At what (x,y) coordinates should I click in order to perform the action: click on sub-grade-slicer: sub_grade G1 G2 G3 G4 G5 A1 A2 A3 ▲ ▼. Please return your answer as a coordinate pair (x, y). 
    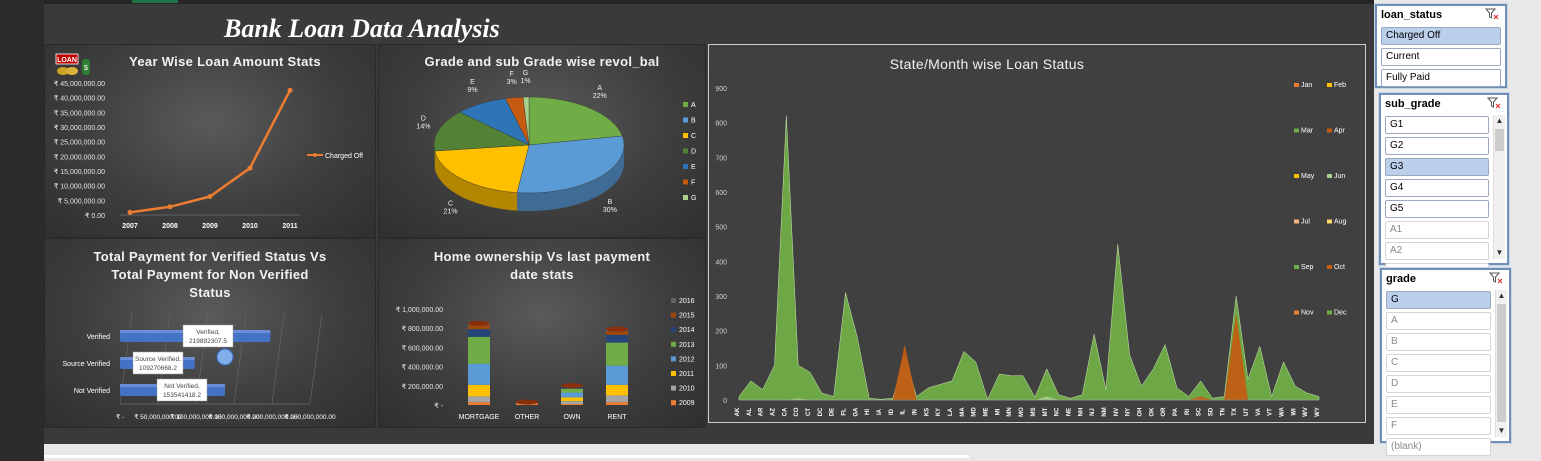
    Looking at the image, I should click on (1444, 187).